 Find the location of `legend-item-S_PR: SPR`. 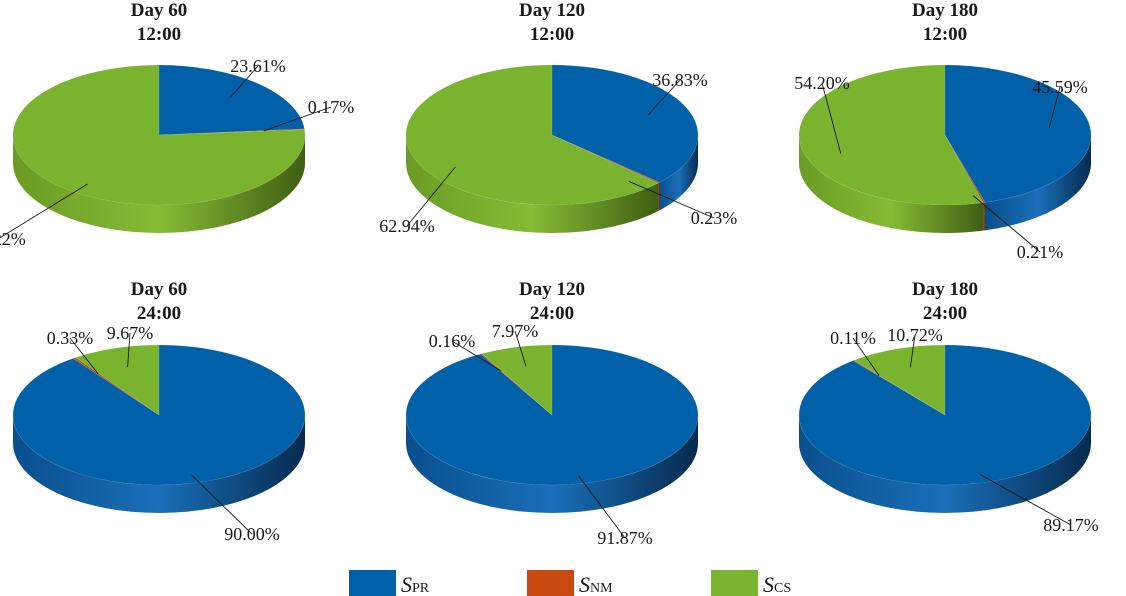

legend-item-S_PR: SPR is located at coordinates (389, 583).